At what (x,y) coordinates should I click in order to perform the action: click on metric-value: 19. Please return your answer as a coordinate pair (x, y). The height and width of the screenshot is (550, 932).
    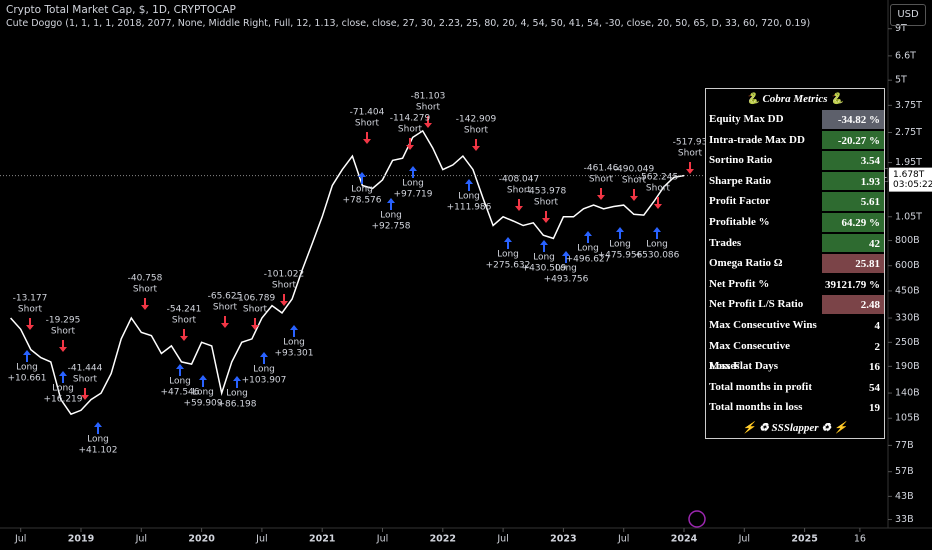
    Looking at the image, I should click on (874, 408).